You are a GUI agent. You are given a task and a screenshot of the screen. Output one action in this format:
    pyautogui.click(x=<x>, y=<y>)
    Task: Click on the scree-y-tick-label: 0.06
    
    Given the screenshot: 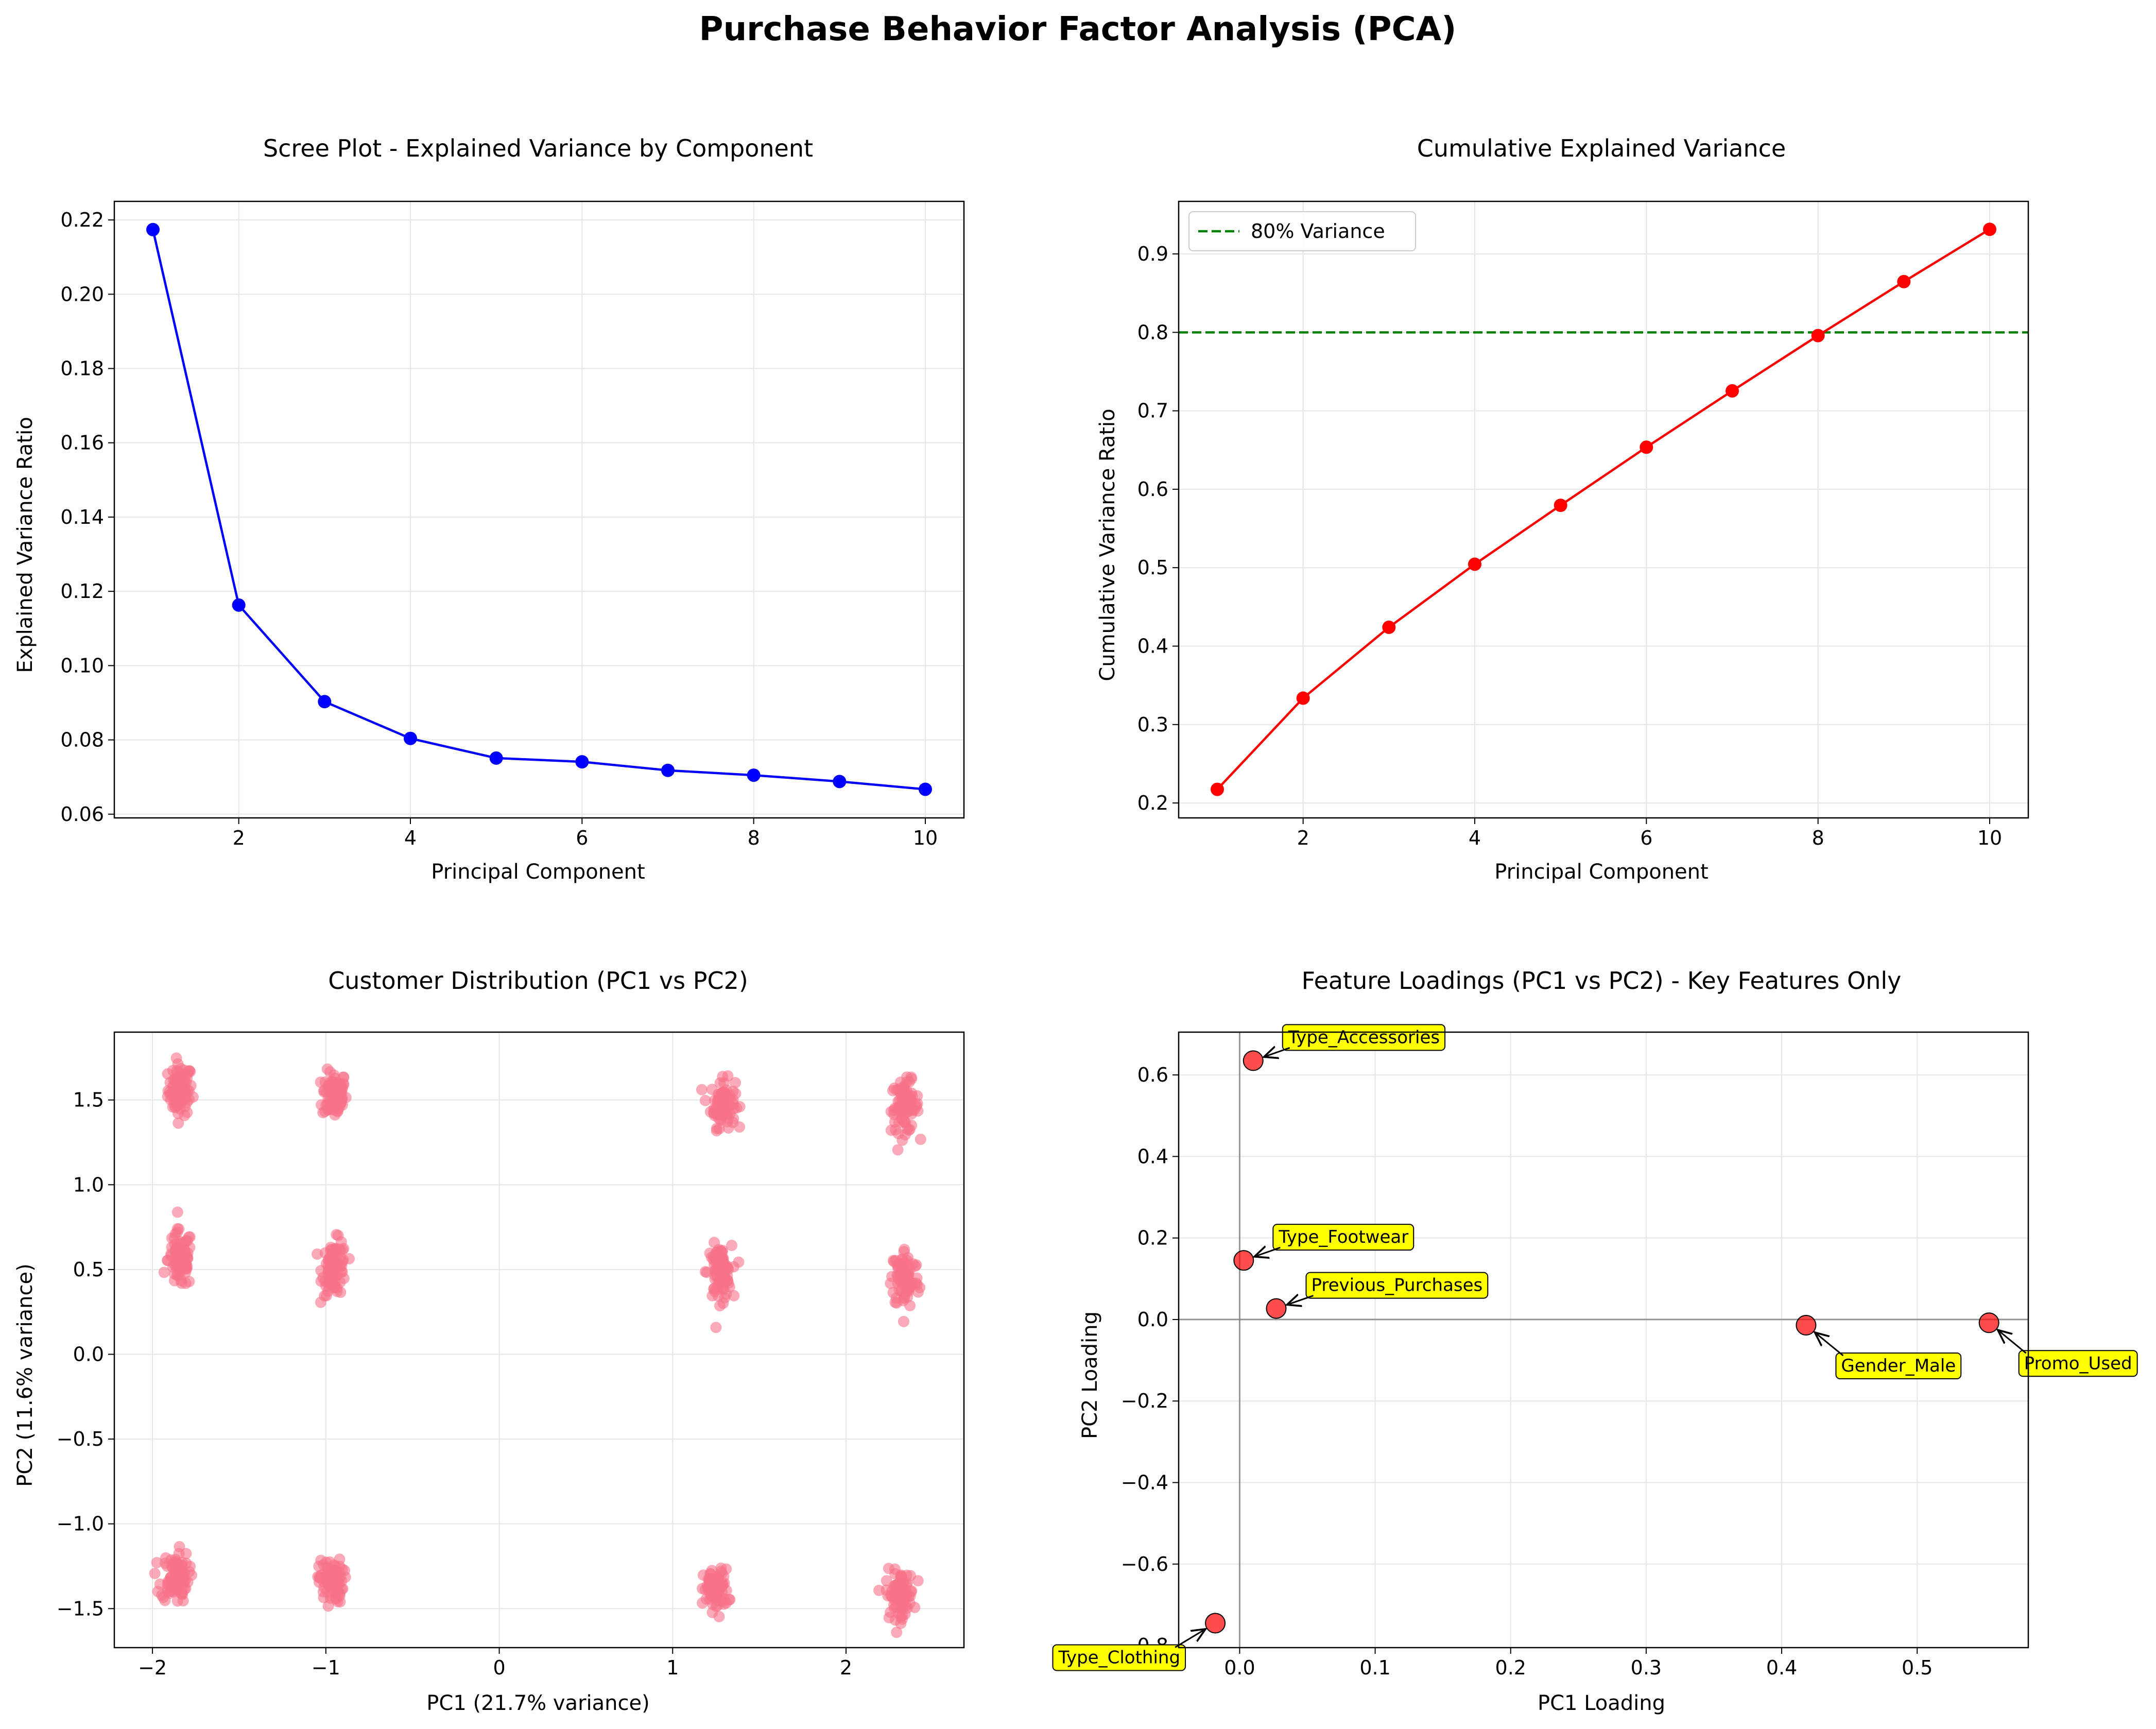 What is the action you would take?
    pyautogui.click(x=82, y=814)
    